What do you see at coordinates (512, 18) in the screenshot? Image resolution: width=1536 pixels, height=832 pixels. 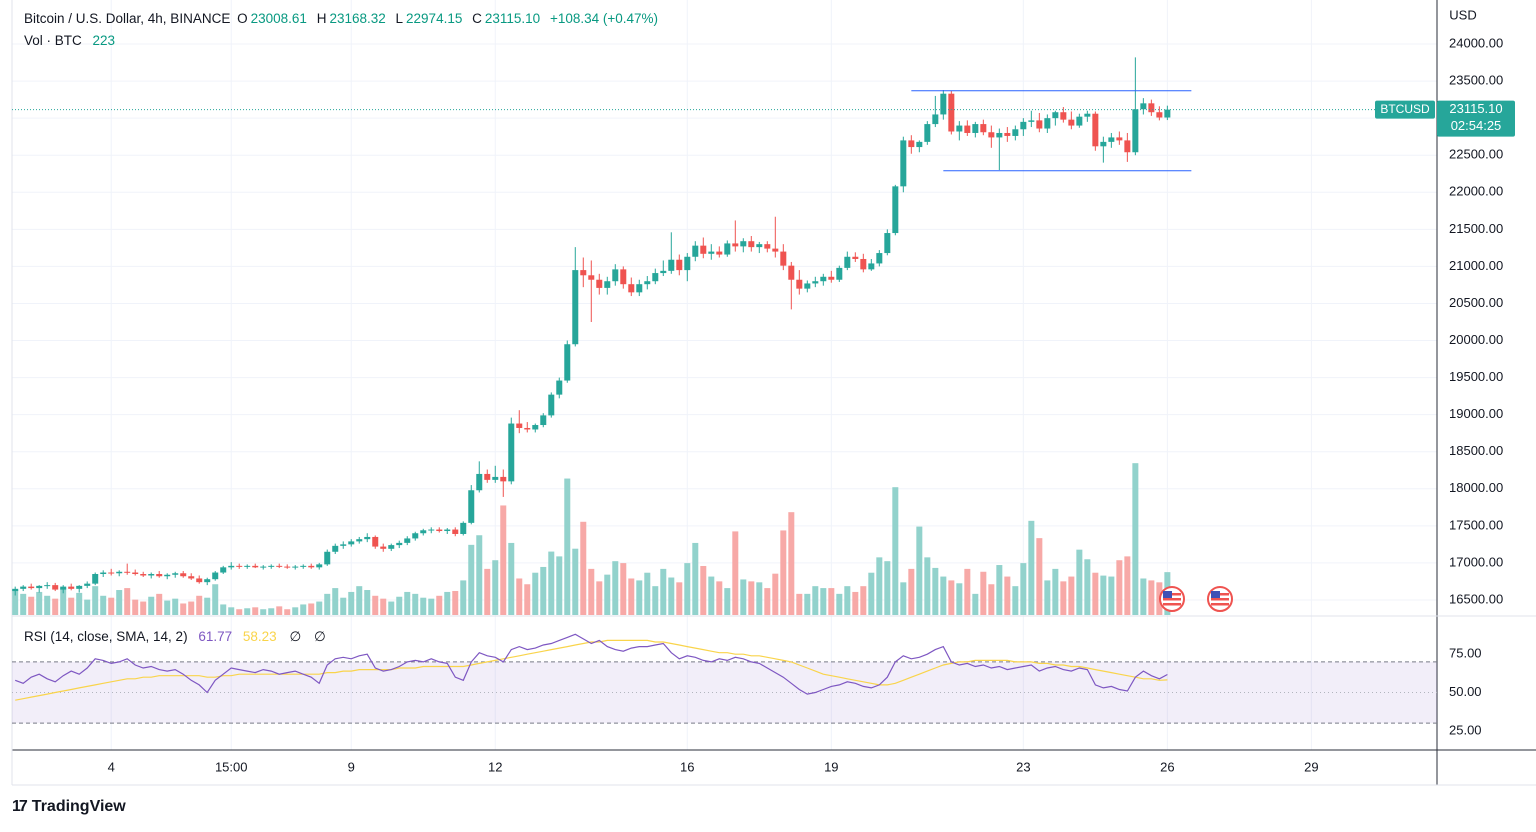 I see `ohlc-value: 23115.10` at bounding box center [512, 18].